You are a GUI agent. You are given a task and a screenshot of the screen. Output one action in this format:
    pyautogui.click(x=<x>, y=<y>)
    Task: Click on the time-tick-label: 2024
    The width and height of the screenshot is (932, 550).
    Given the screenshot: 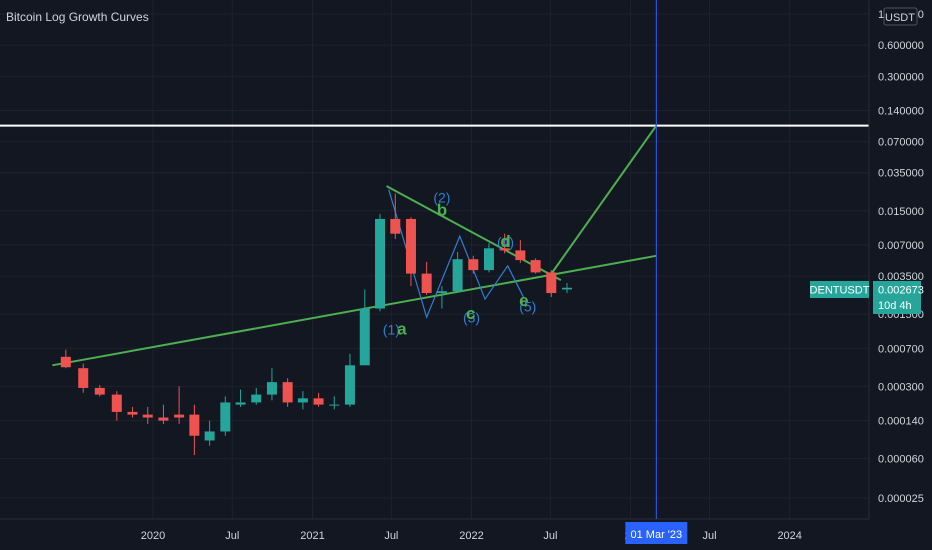 What is the action you would take?
    pyautogui.click(x=789, y=536)
    